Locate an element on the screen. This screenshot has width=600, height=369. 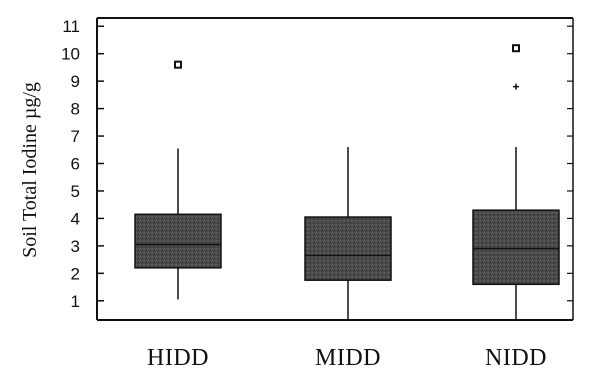
category-label-hidd: HIDD is located at coordinates (178, 357).